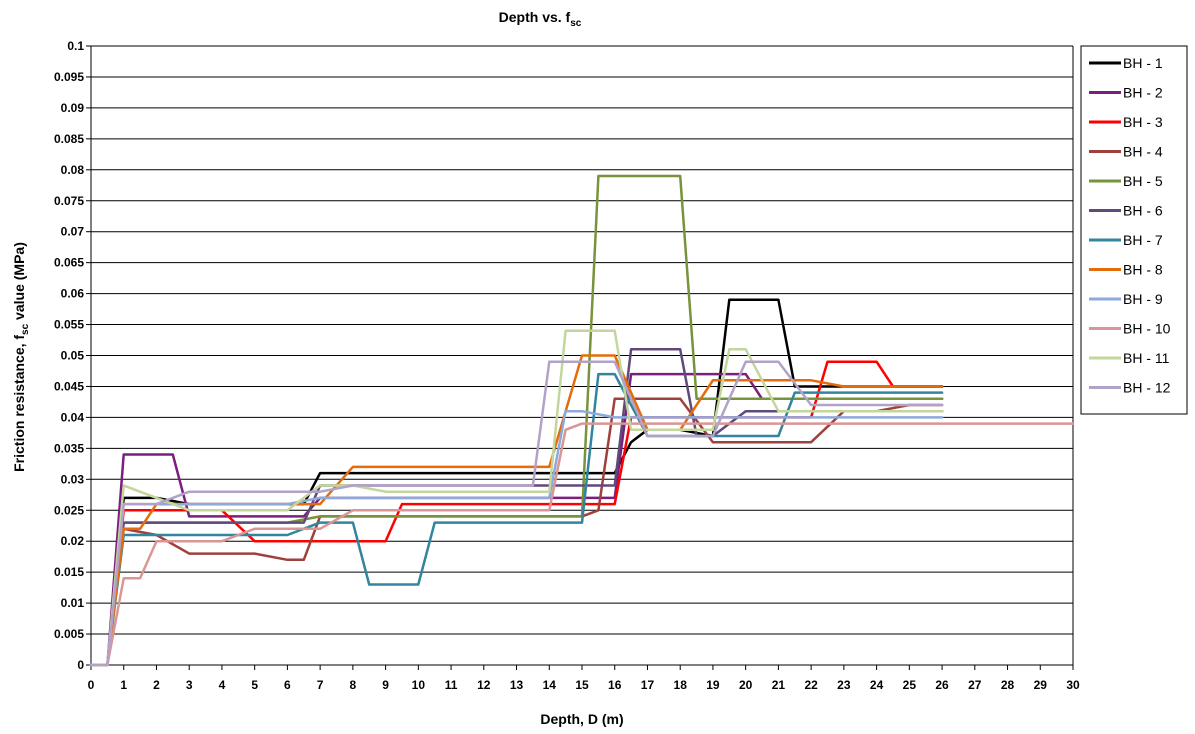 Image resolution: width=1195 pixels, height=734 pixels. I want to click on legend-box, so click(1134, 230).